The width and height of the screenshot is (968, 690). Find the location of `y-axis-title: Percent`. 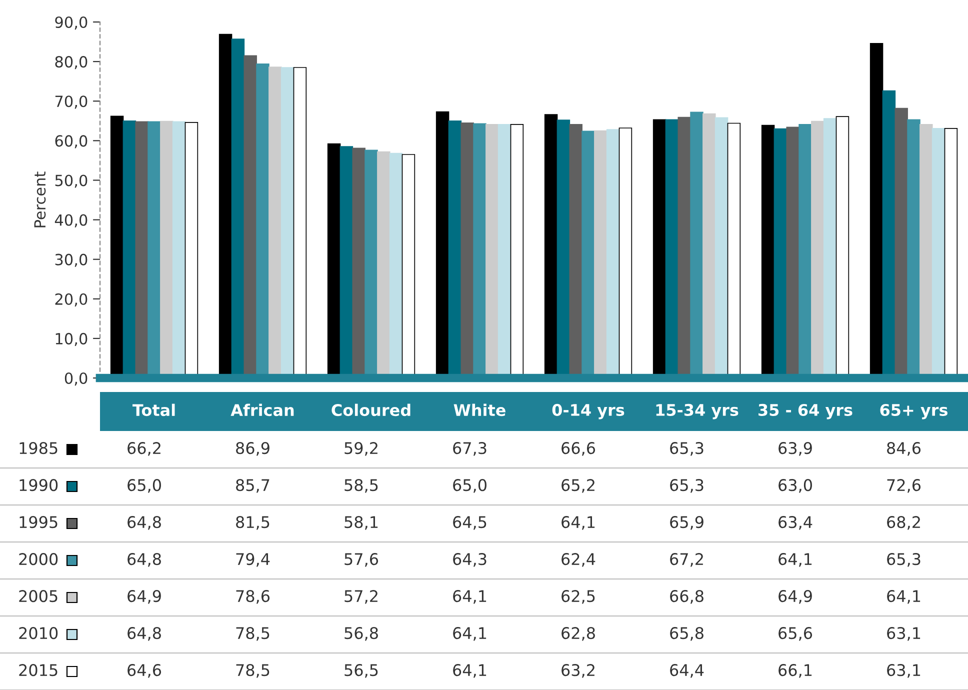

y-axis-title: Percent is located at coordinates (40, 200).